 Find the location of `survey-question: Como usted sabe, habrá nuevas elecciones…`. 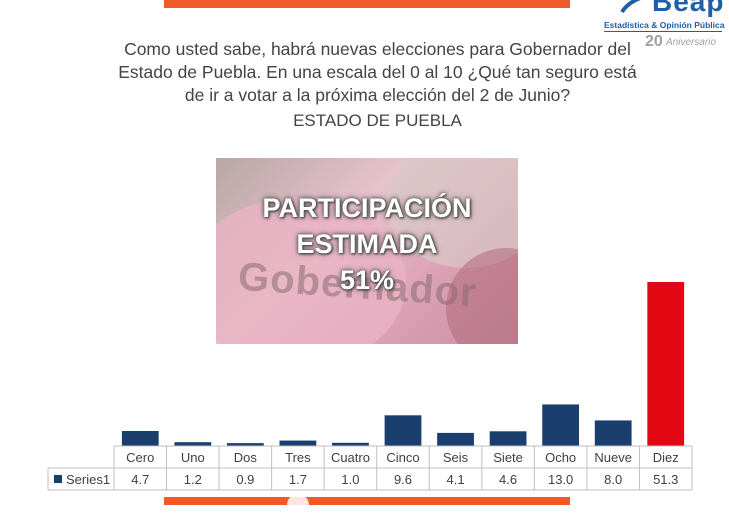

survey-question: Como usted sabe, habrá nuevas elecciones… is located at coordinates (377, 72).